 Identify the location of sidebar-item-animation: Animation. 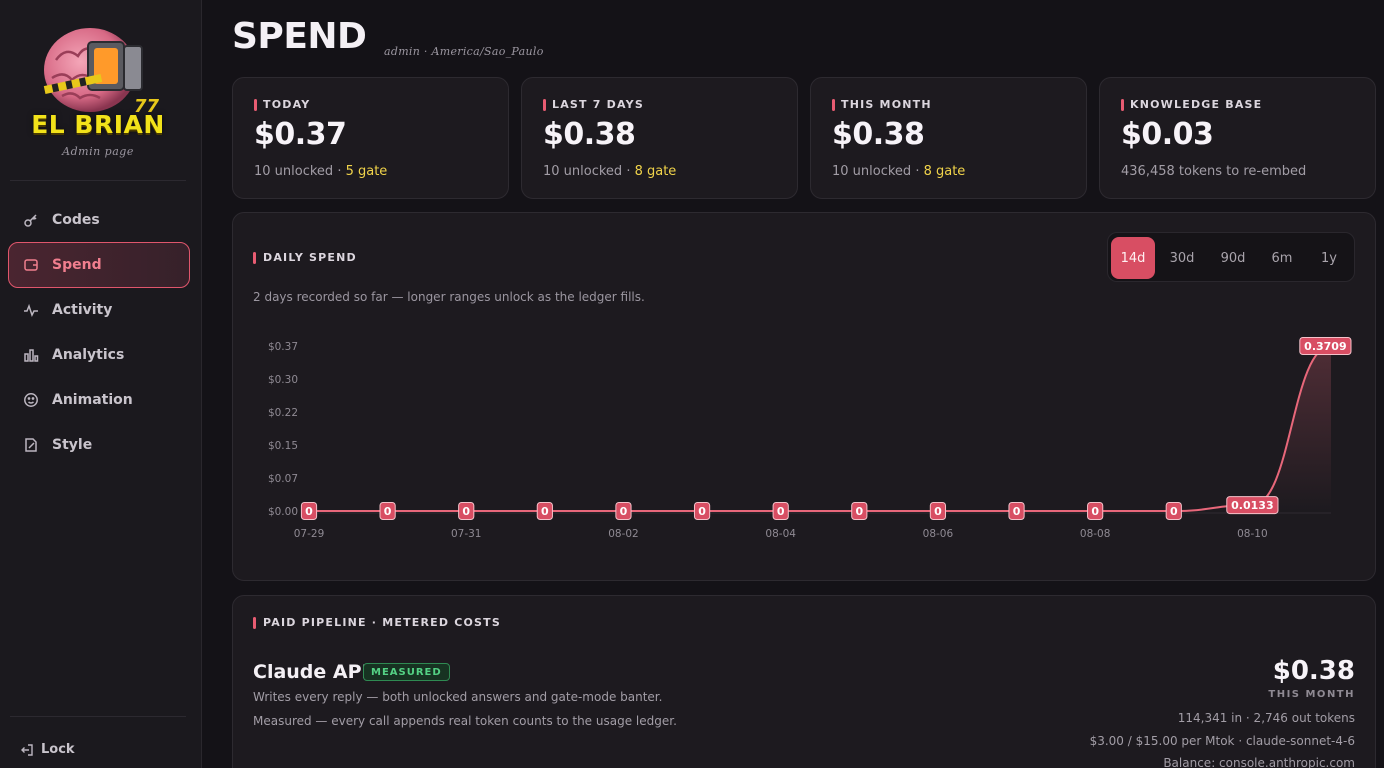
(99, 400).